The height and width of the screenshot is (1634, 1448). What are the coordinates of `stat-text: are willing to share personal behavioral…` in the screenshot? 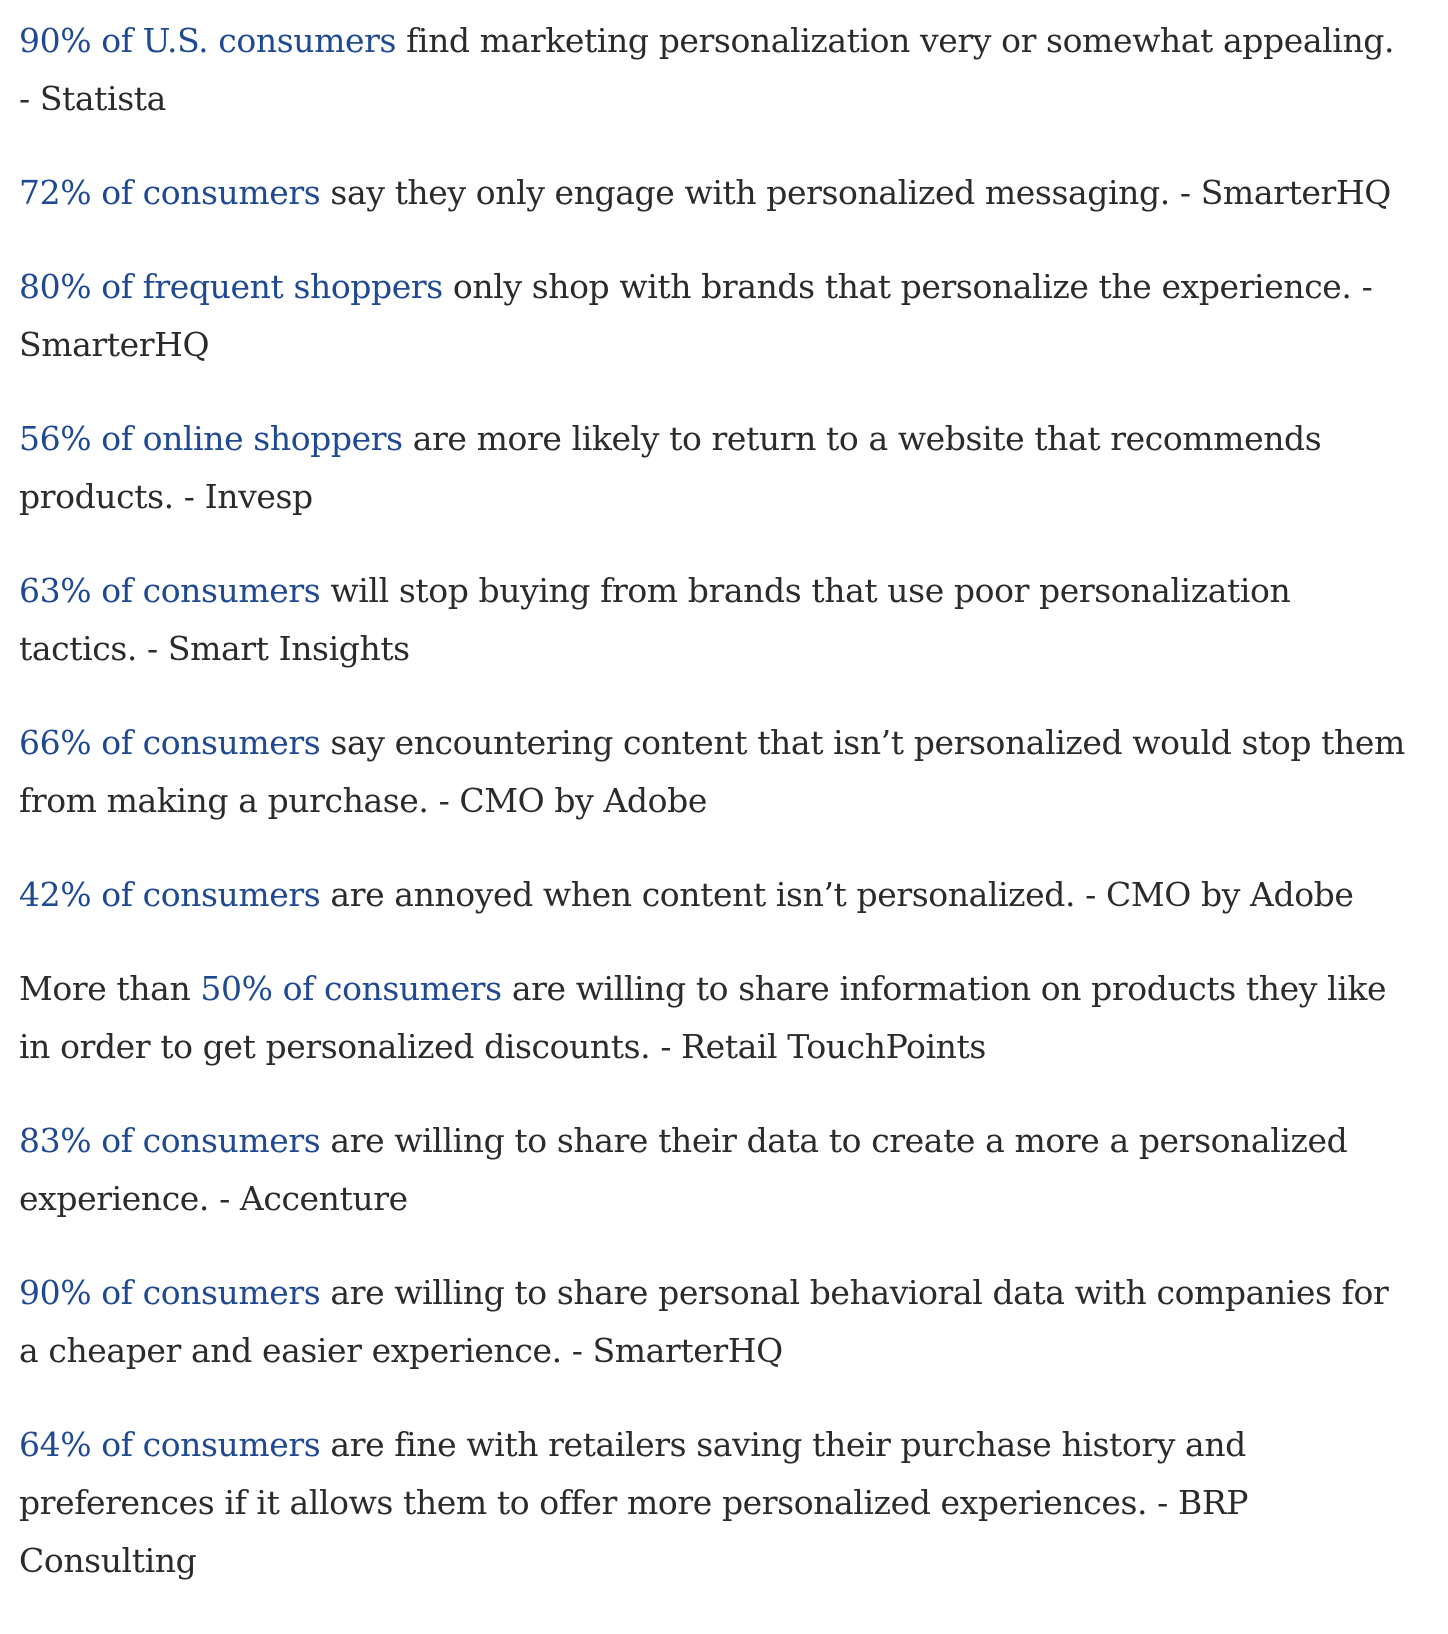 It's located at (704, 1321).